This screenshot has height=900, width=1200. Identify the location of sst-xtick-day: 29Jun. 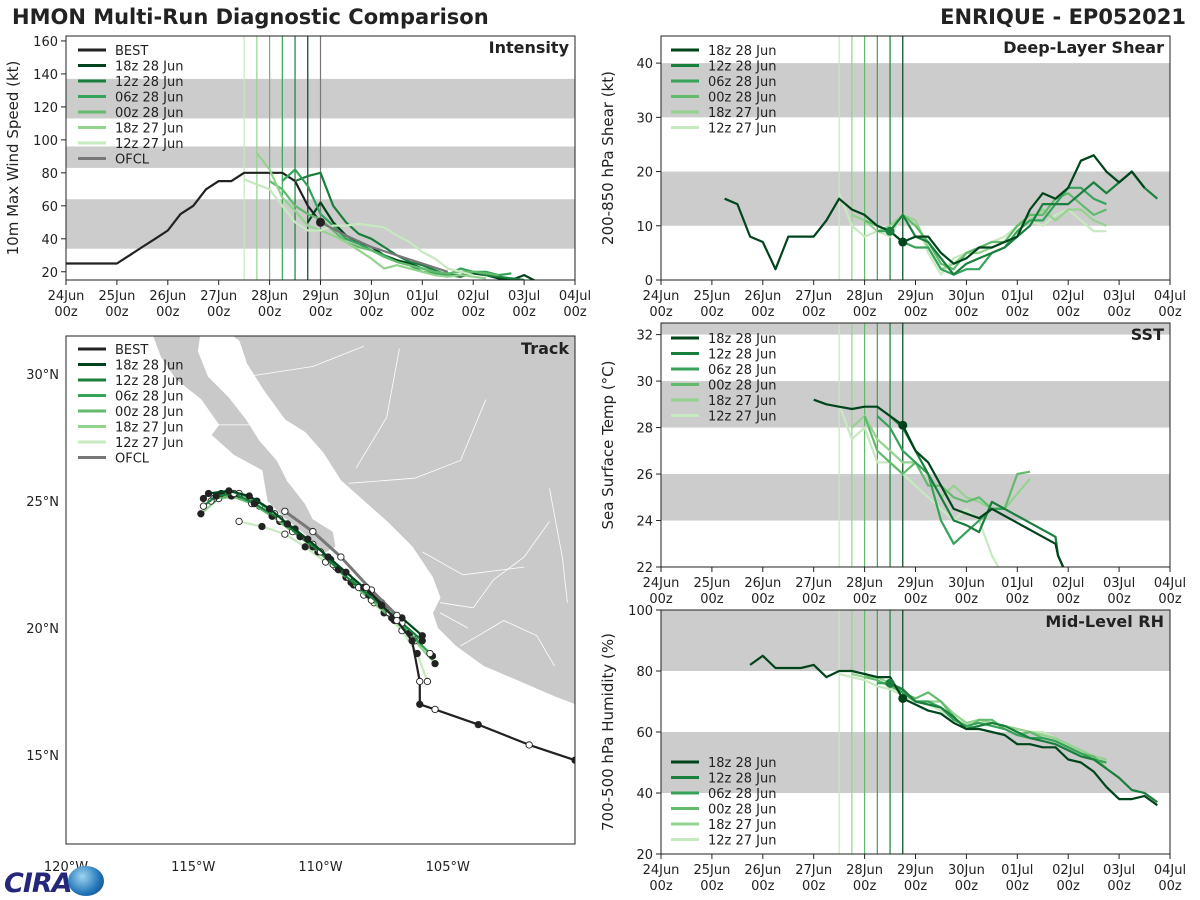
(915, 583).